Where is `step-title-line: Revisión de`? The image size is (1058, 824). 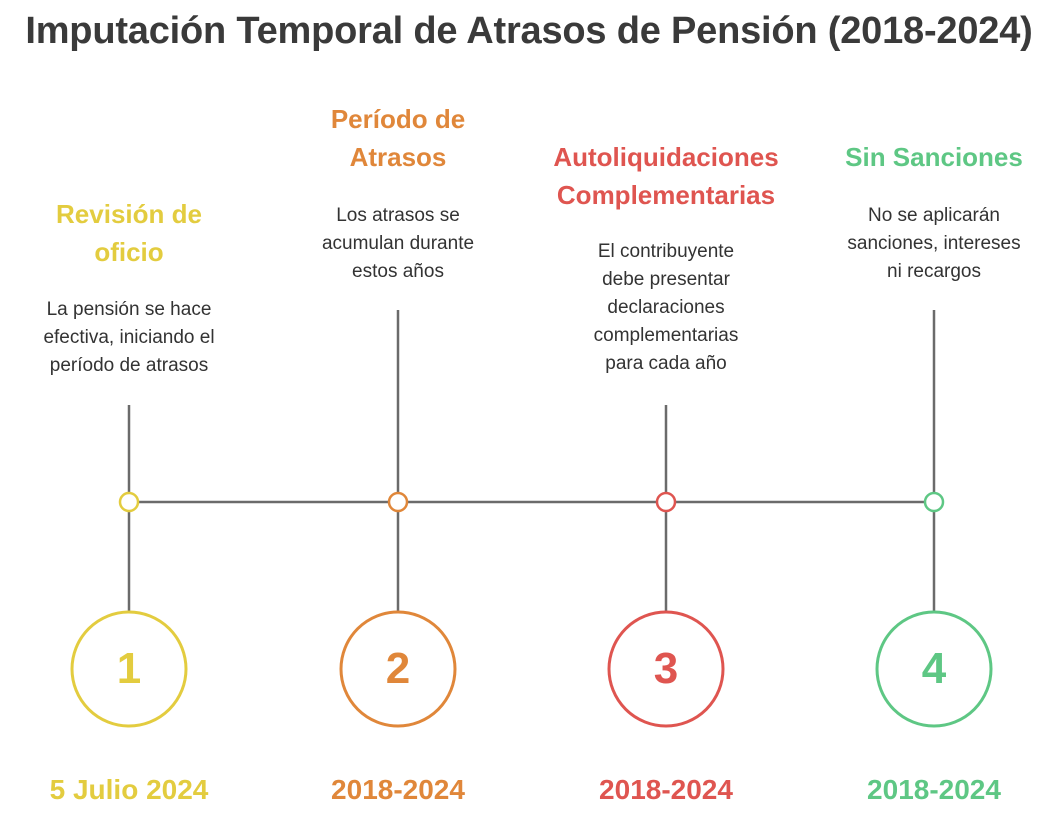
step-title-line: Revisión de is located at coordinates (129, 214).